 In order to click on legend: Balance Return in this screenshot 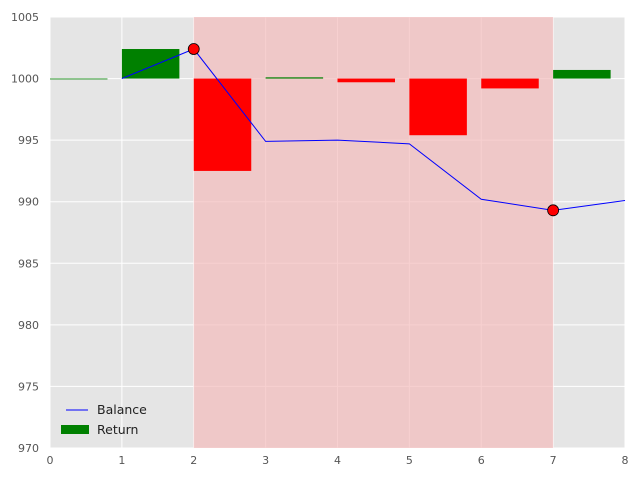, I will do `click(104, 419)`.